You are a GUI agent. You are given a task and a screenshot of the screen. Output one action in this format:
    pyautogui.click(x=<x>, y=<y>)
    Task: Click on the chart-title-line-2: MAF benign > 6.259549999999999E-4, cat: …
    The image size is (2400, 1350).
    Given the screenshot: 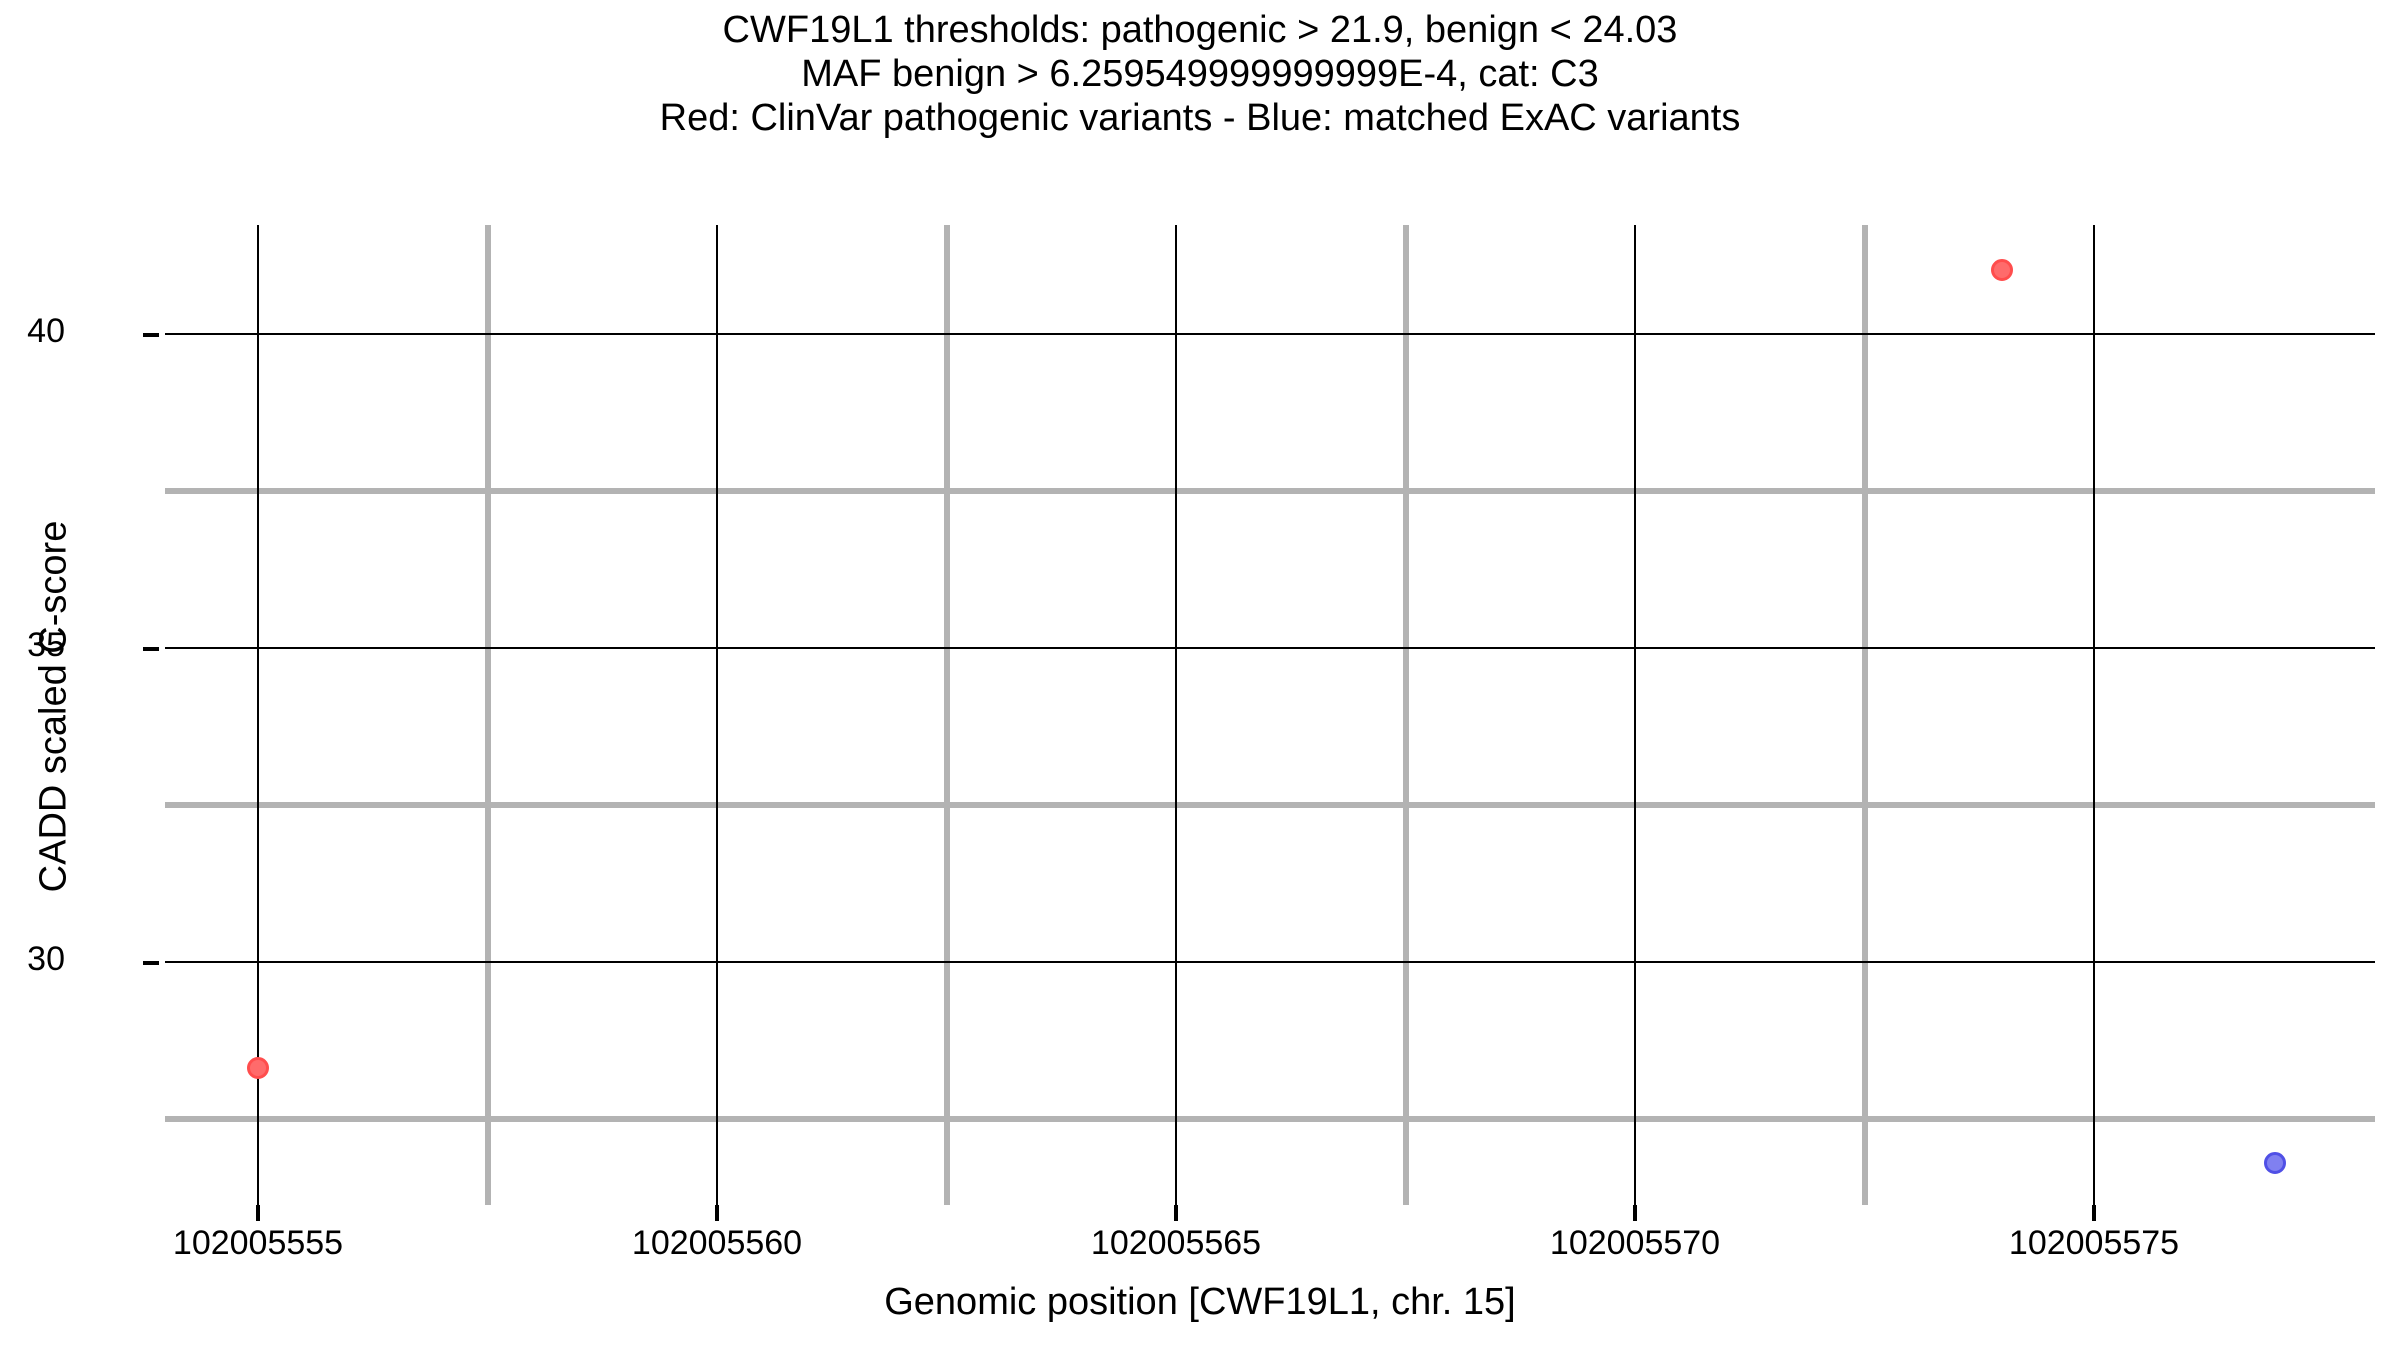 What is the action you would take?
    pyautogui.click(x=1200, y=74)
    